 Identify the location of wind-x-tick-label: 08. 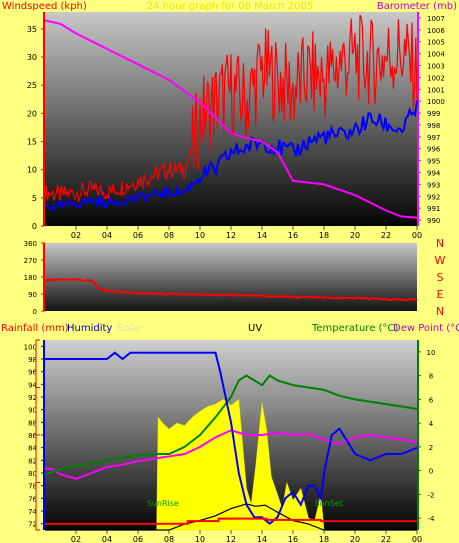
(169, 235).